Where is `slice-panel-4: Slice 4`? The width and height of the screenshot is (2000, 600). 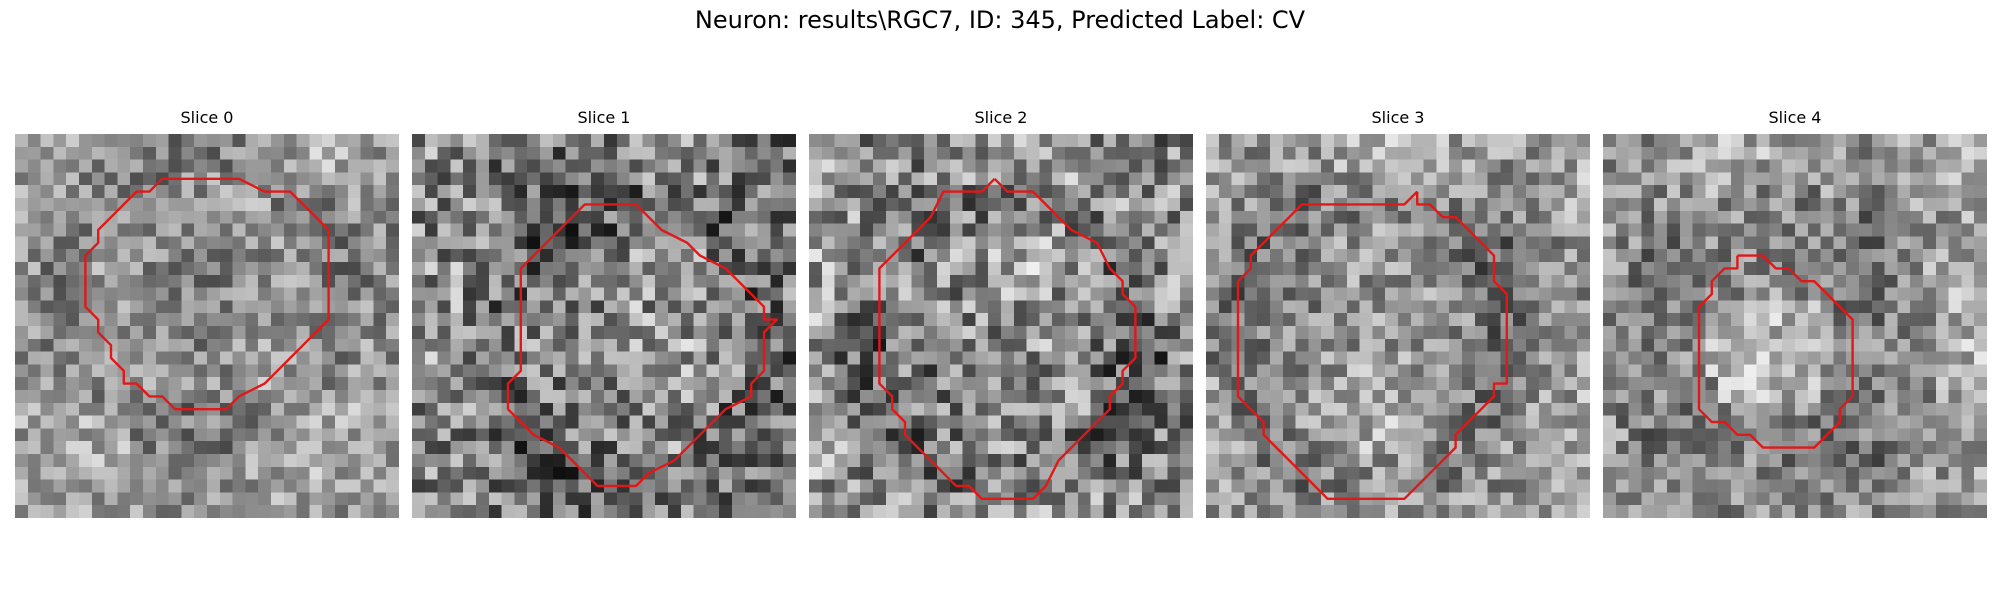
slice-panel-4: Slice 4 is located at coordinates (1795, 312).